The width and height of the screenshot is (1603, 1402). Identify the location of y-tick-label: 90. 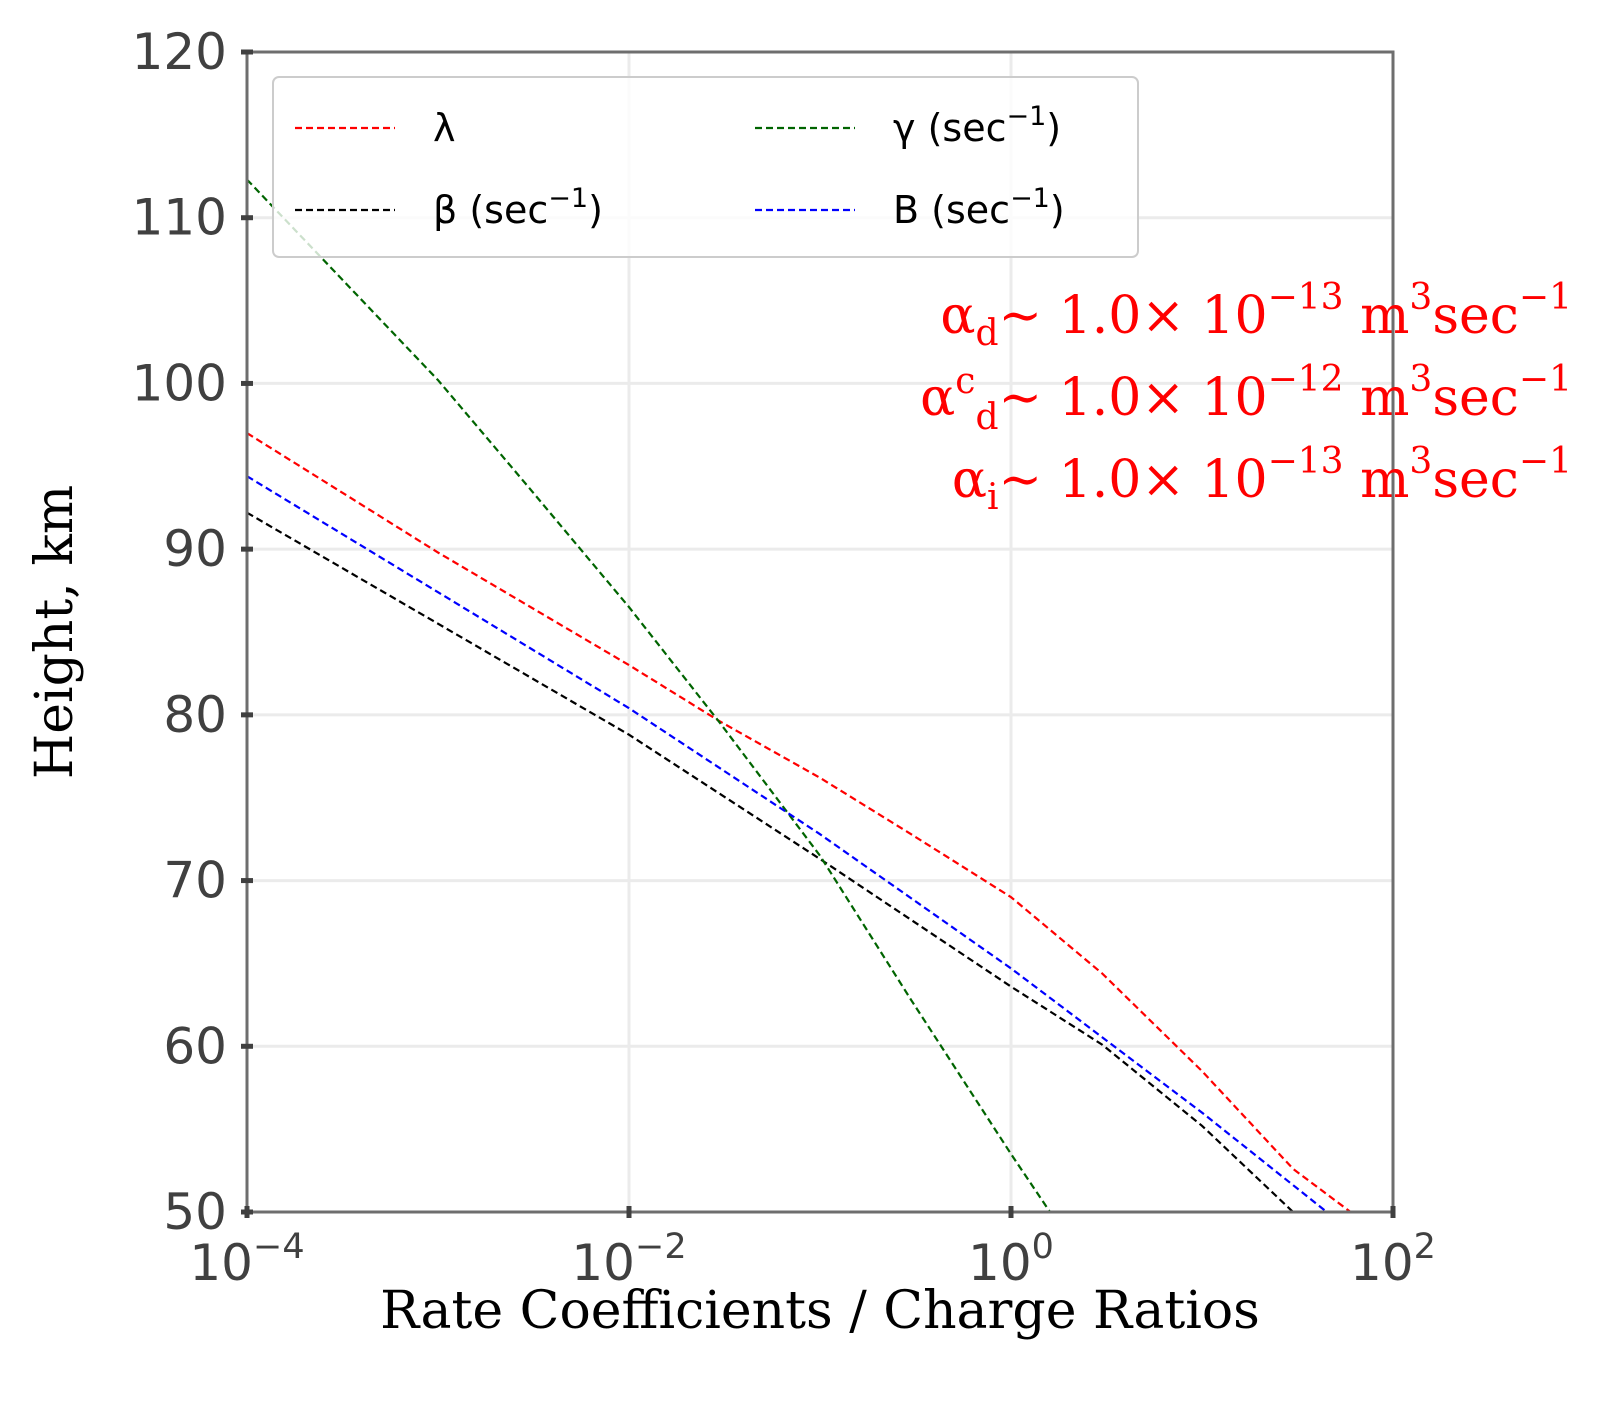
(195, 549).